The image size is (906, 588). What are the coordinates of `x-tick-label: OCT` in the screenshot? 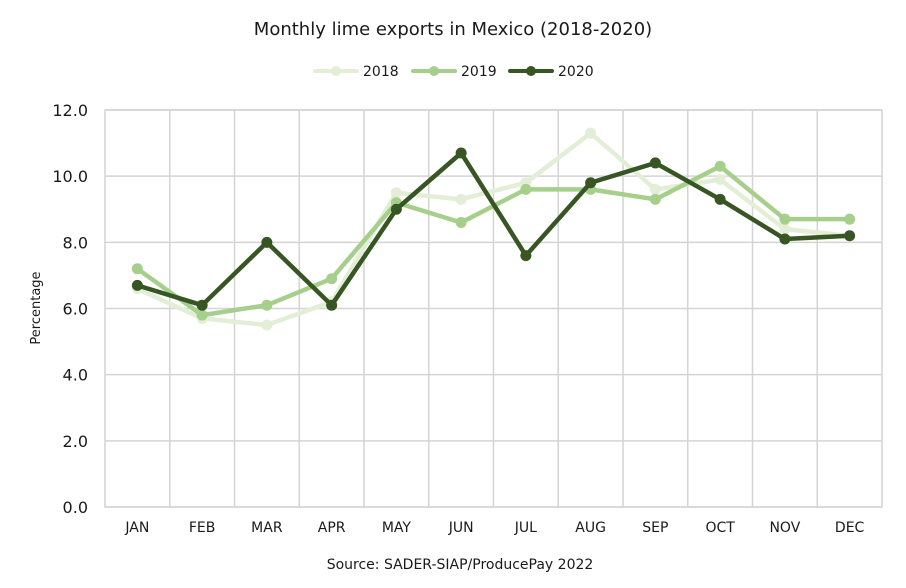 It's located at (720, 528).